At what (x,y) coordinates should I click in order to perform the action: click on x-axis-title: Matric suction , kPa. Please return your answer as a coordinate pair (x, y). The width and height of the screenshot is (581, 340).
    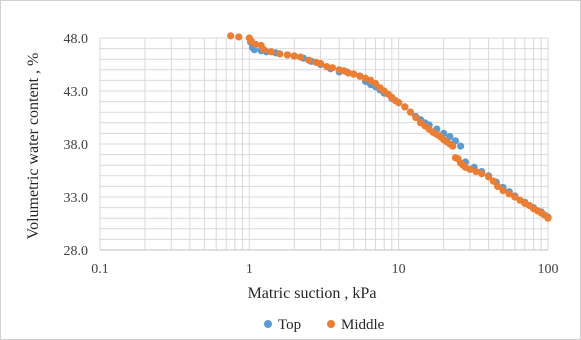
    Looking at the image, I should click on (312, 293).